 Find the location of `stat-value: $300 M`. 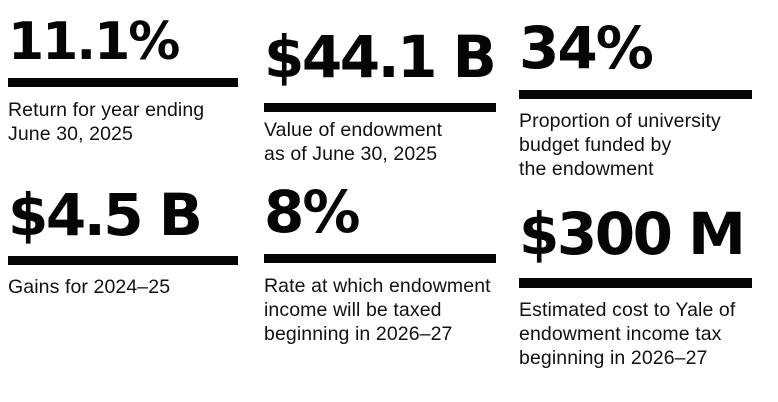

stat-value: $300 M is located at coordinates (632, 234).